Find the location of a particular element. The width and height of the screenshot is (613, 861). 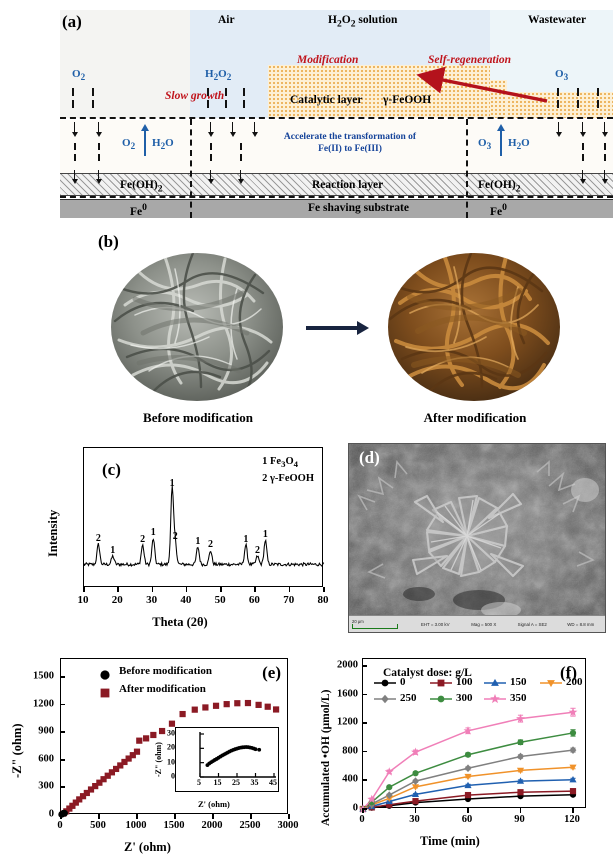

sem-info-signal: Signal A = SE2 is located at coordinates (532, 624).